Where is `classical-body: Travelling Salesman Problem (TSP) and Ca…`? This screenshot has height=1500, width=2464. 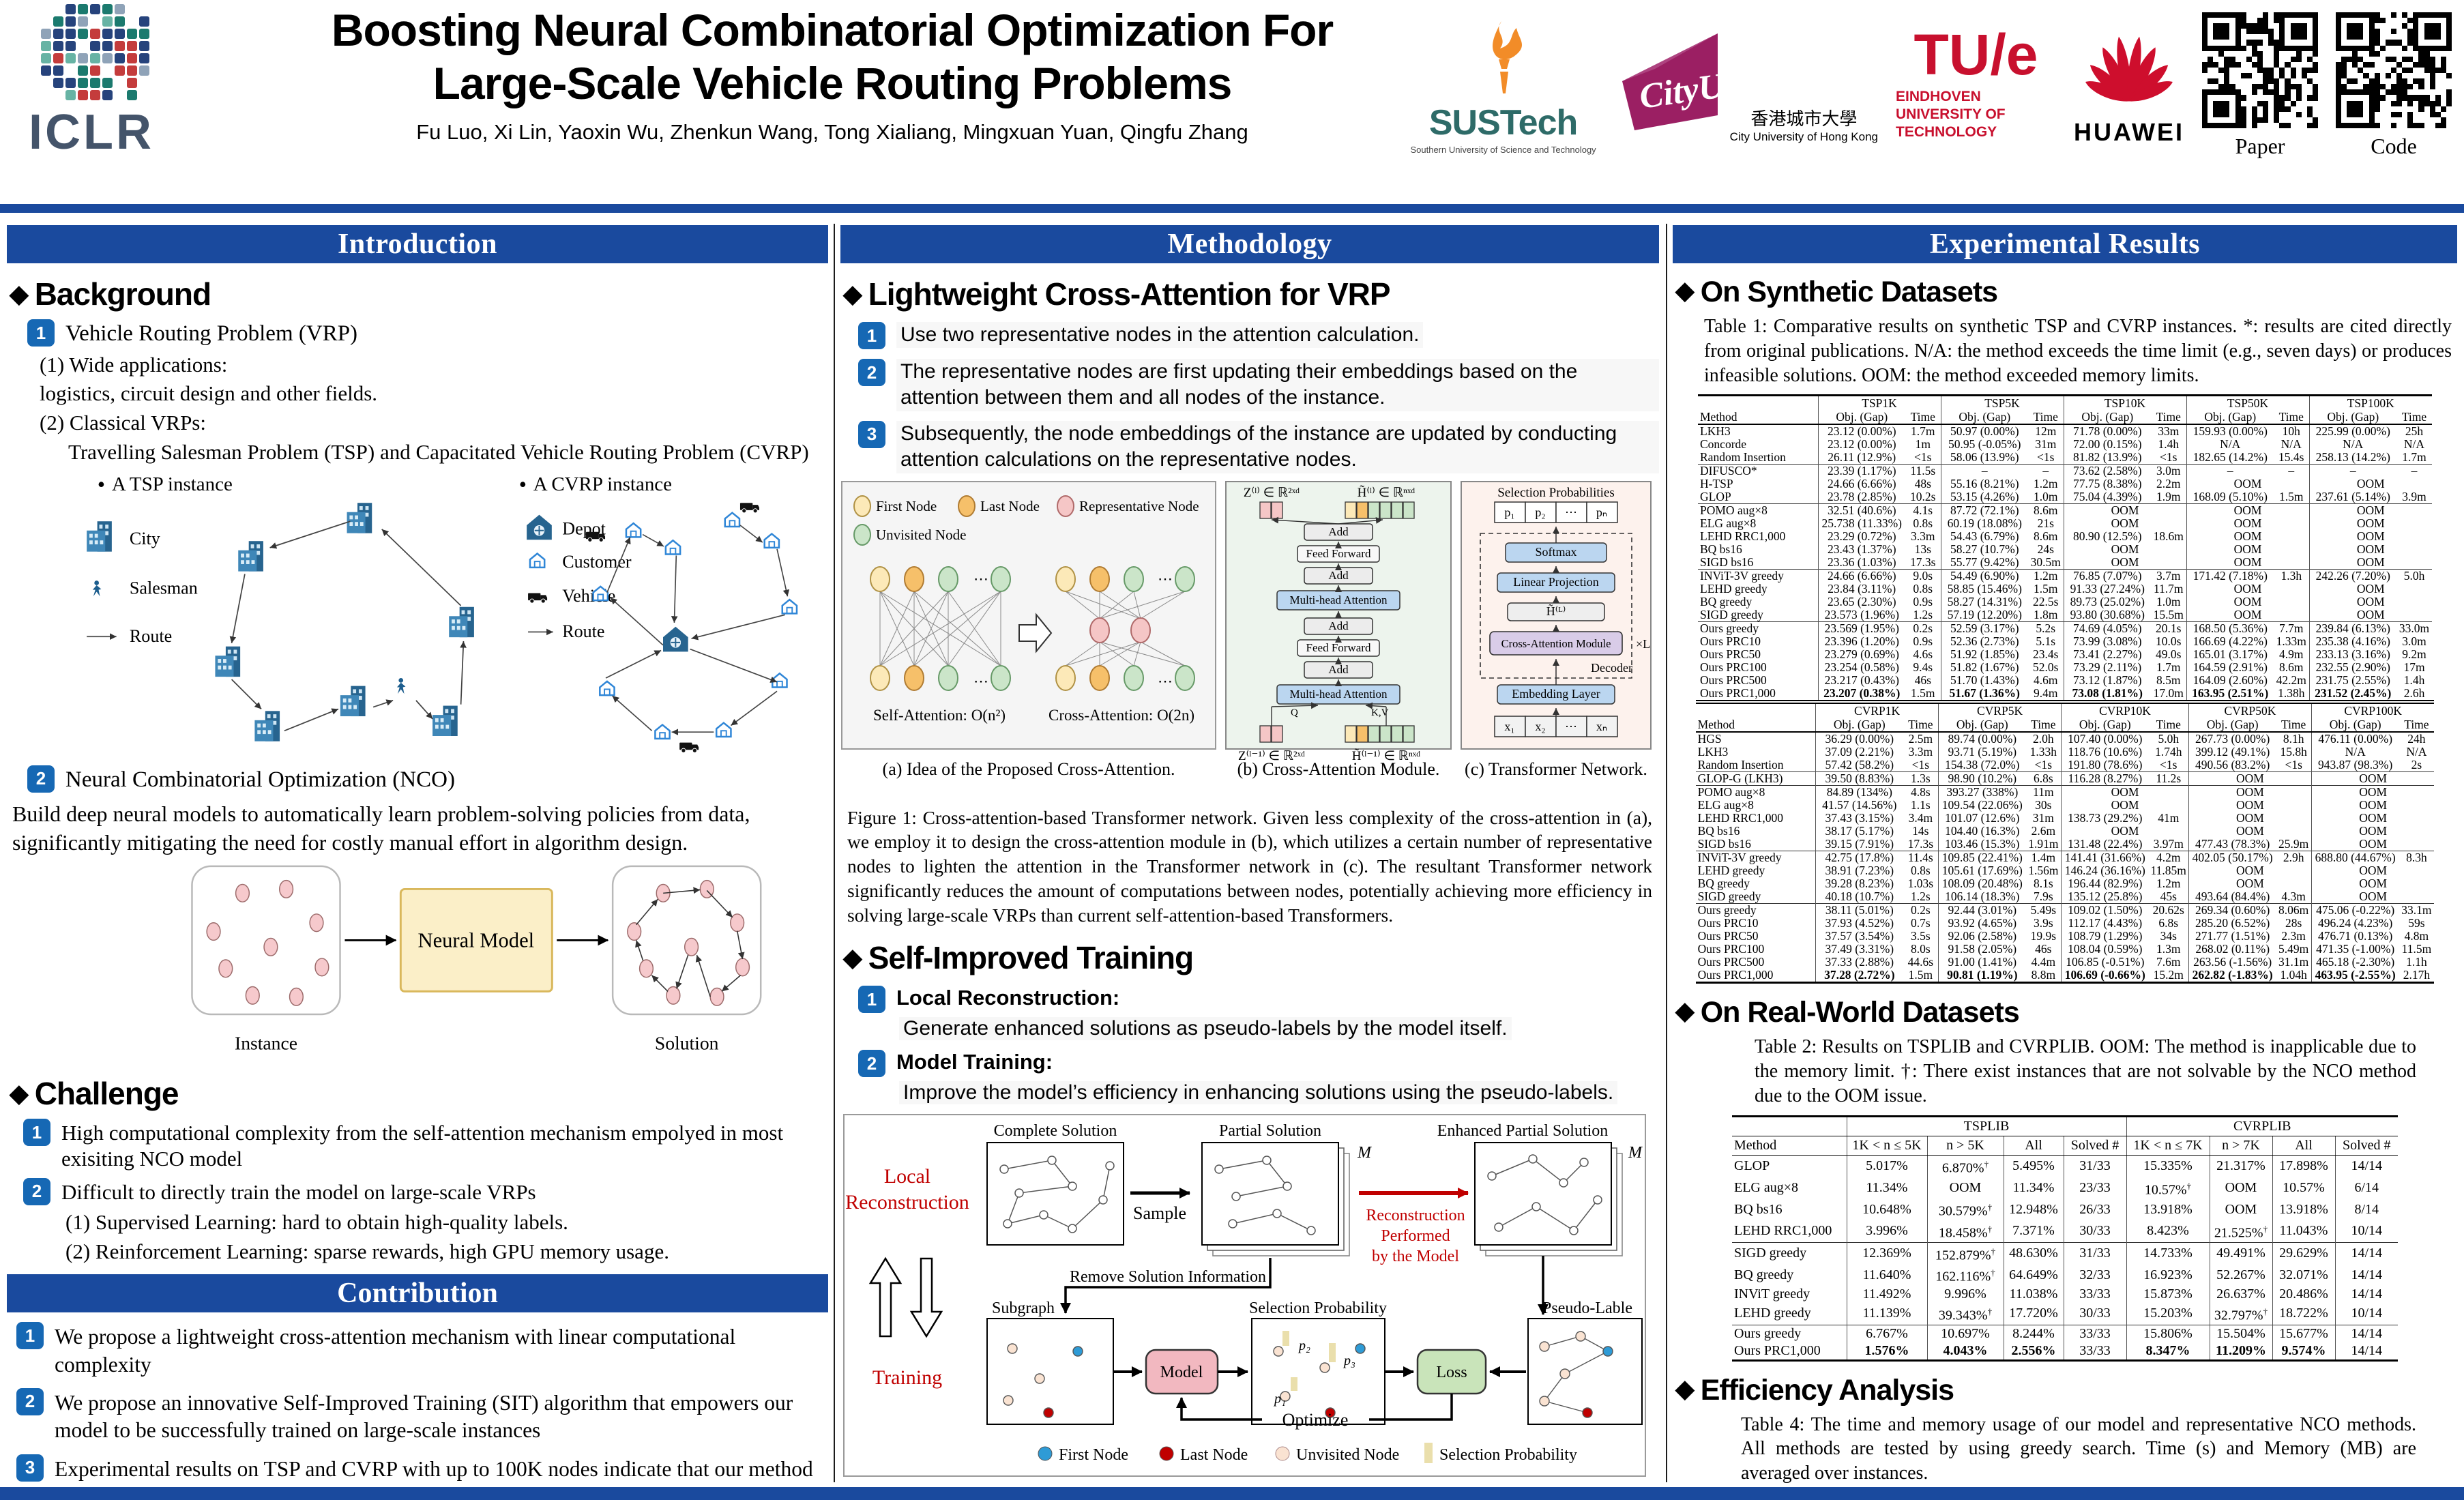
classical-body: Travelling Salesman Problem (TSP) and Ca… is located at coordinates (438, 451).